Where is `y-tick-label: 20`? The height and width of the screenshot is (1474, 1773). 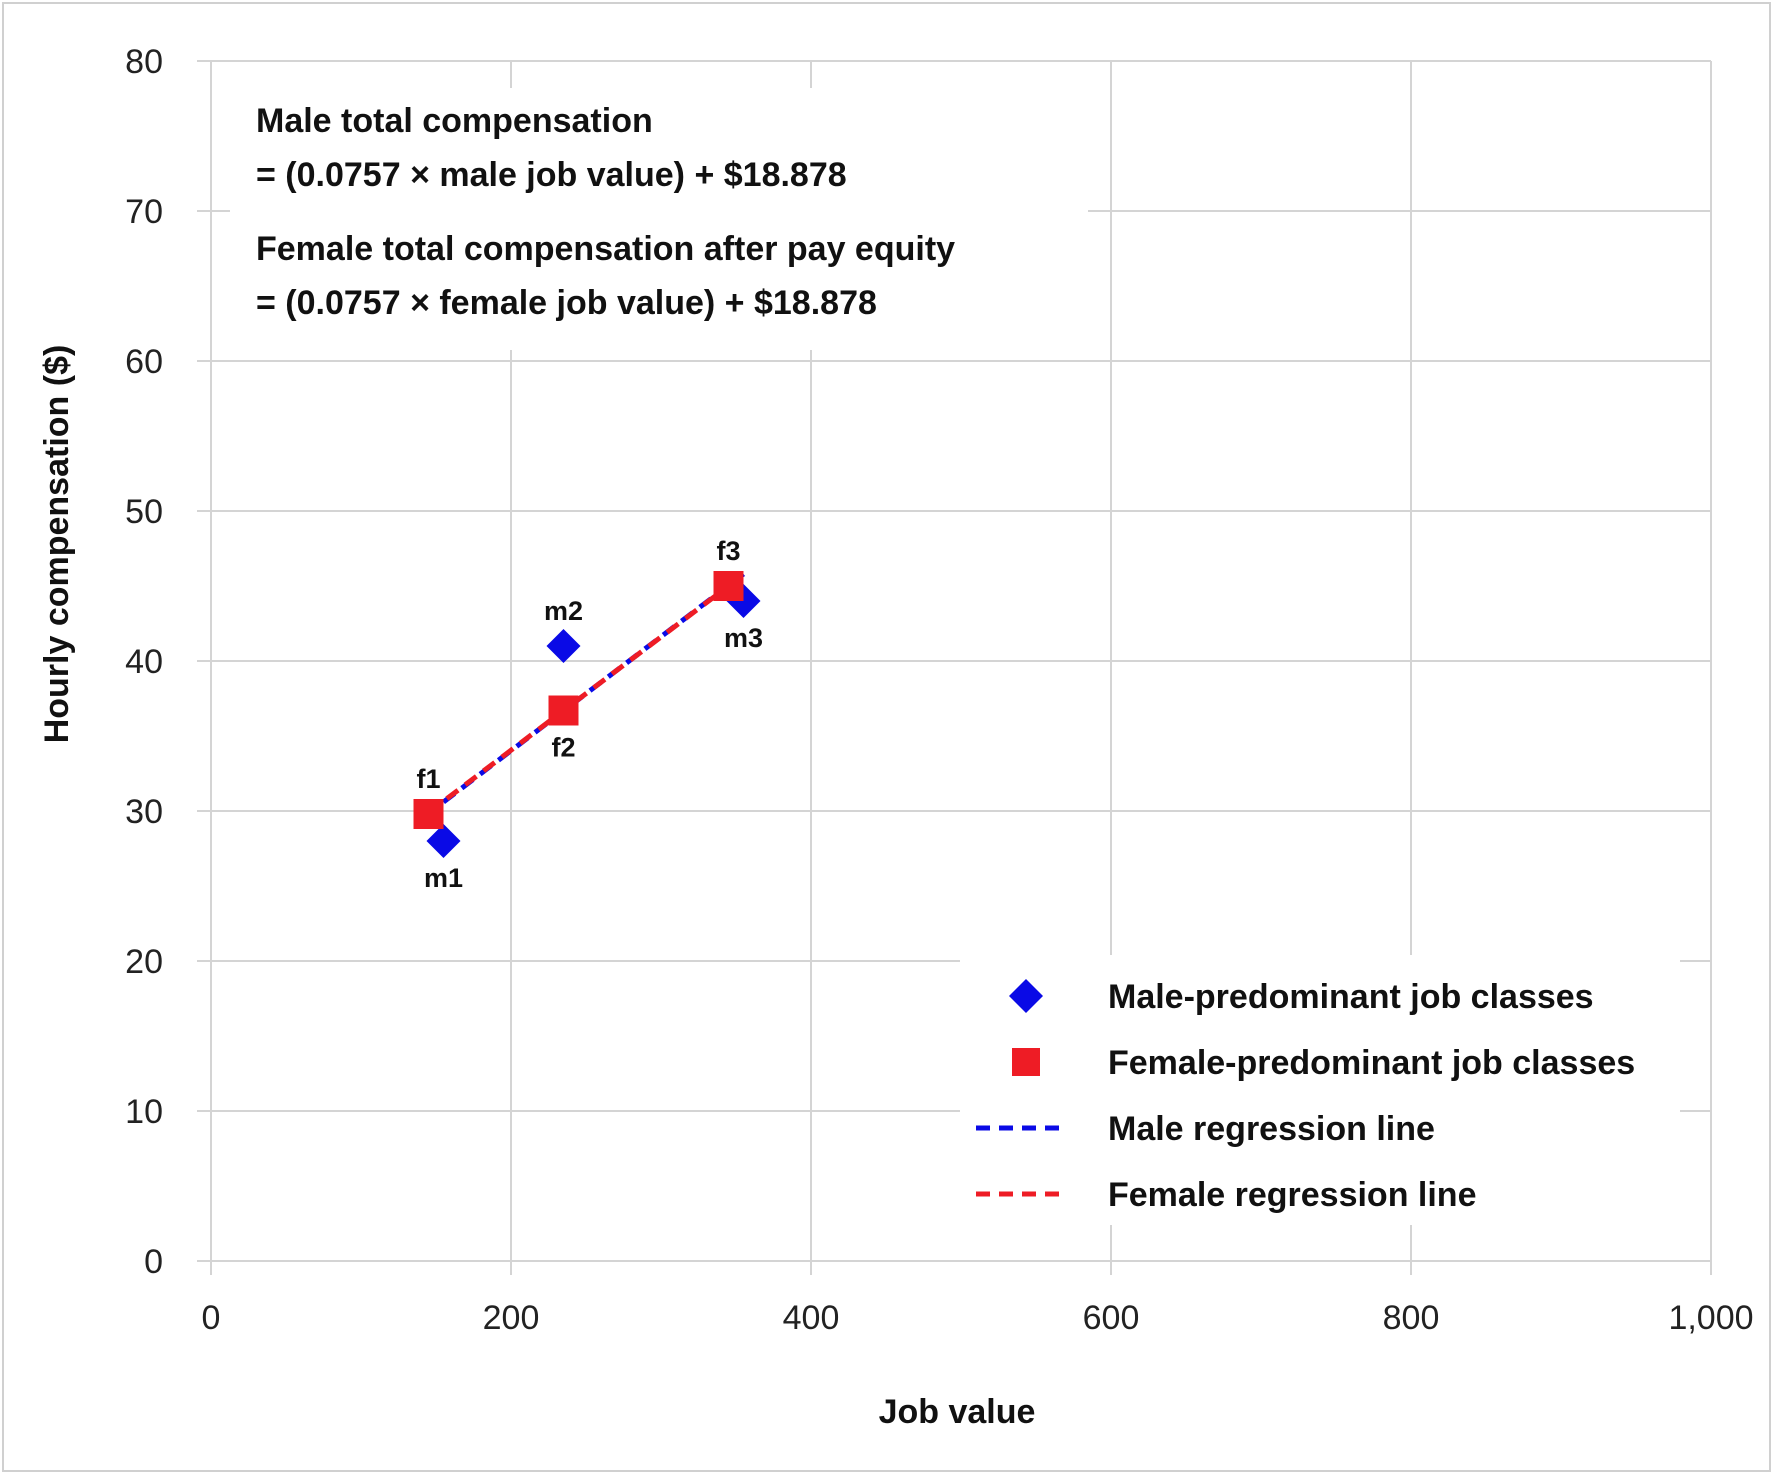
y-tick-label: 20 is located at coordinates (144, 962).